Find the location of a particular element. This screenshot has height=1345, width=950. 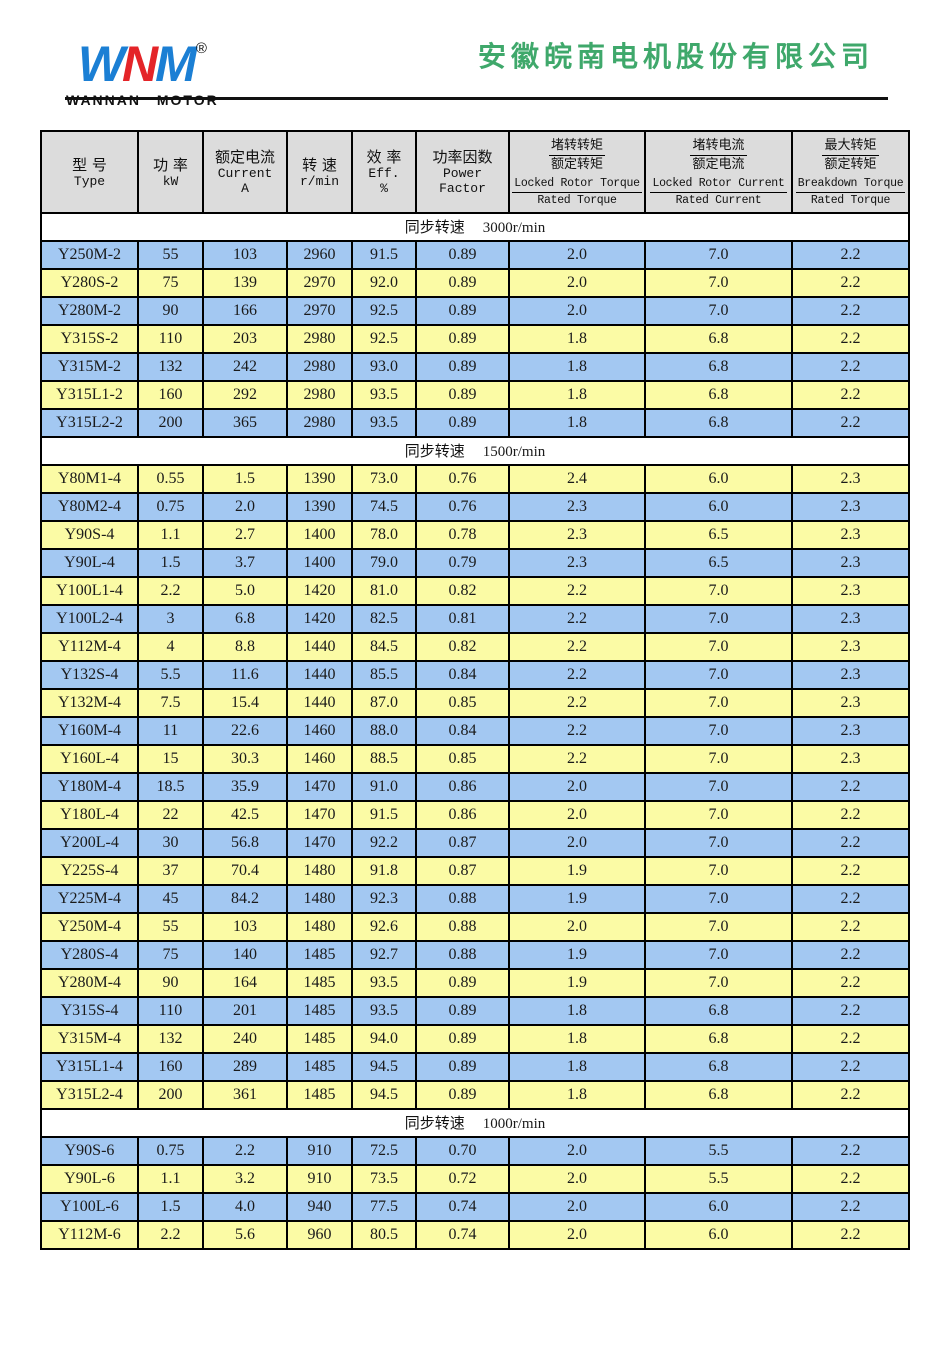

table-cell: 94.0 is located at coordinates (384, 1039).